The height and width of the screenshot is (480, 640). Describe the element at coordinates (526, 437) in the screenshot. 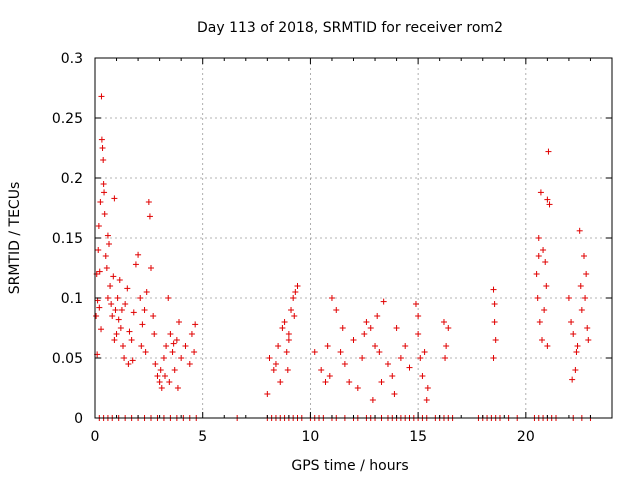

I see `x-tick-label: 20` at that location.